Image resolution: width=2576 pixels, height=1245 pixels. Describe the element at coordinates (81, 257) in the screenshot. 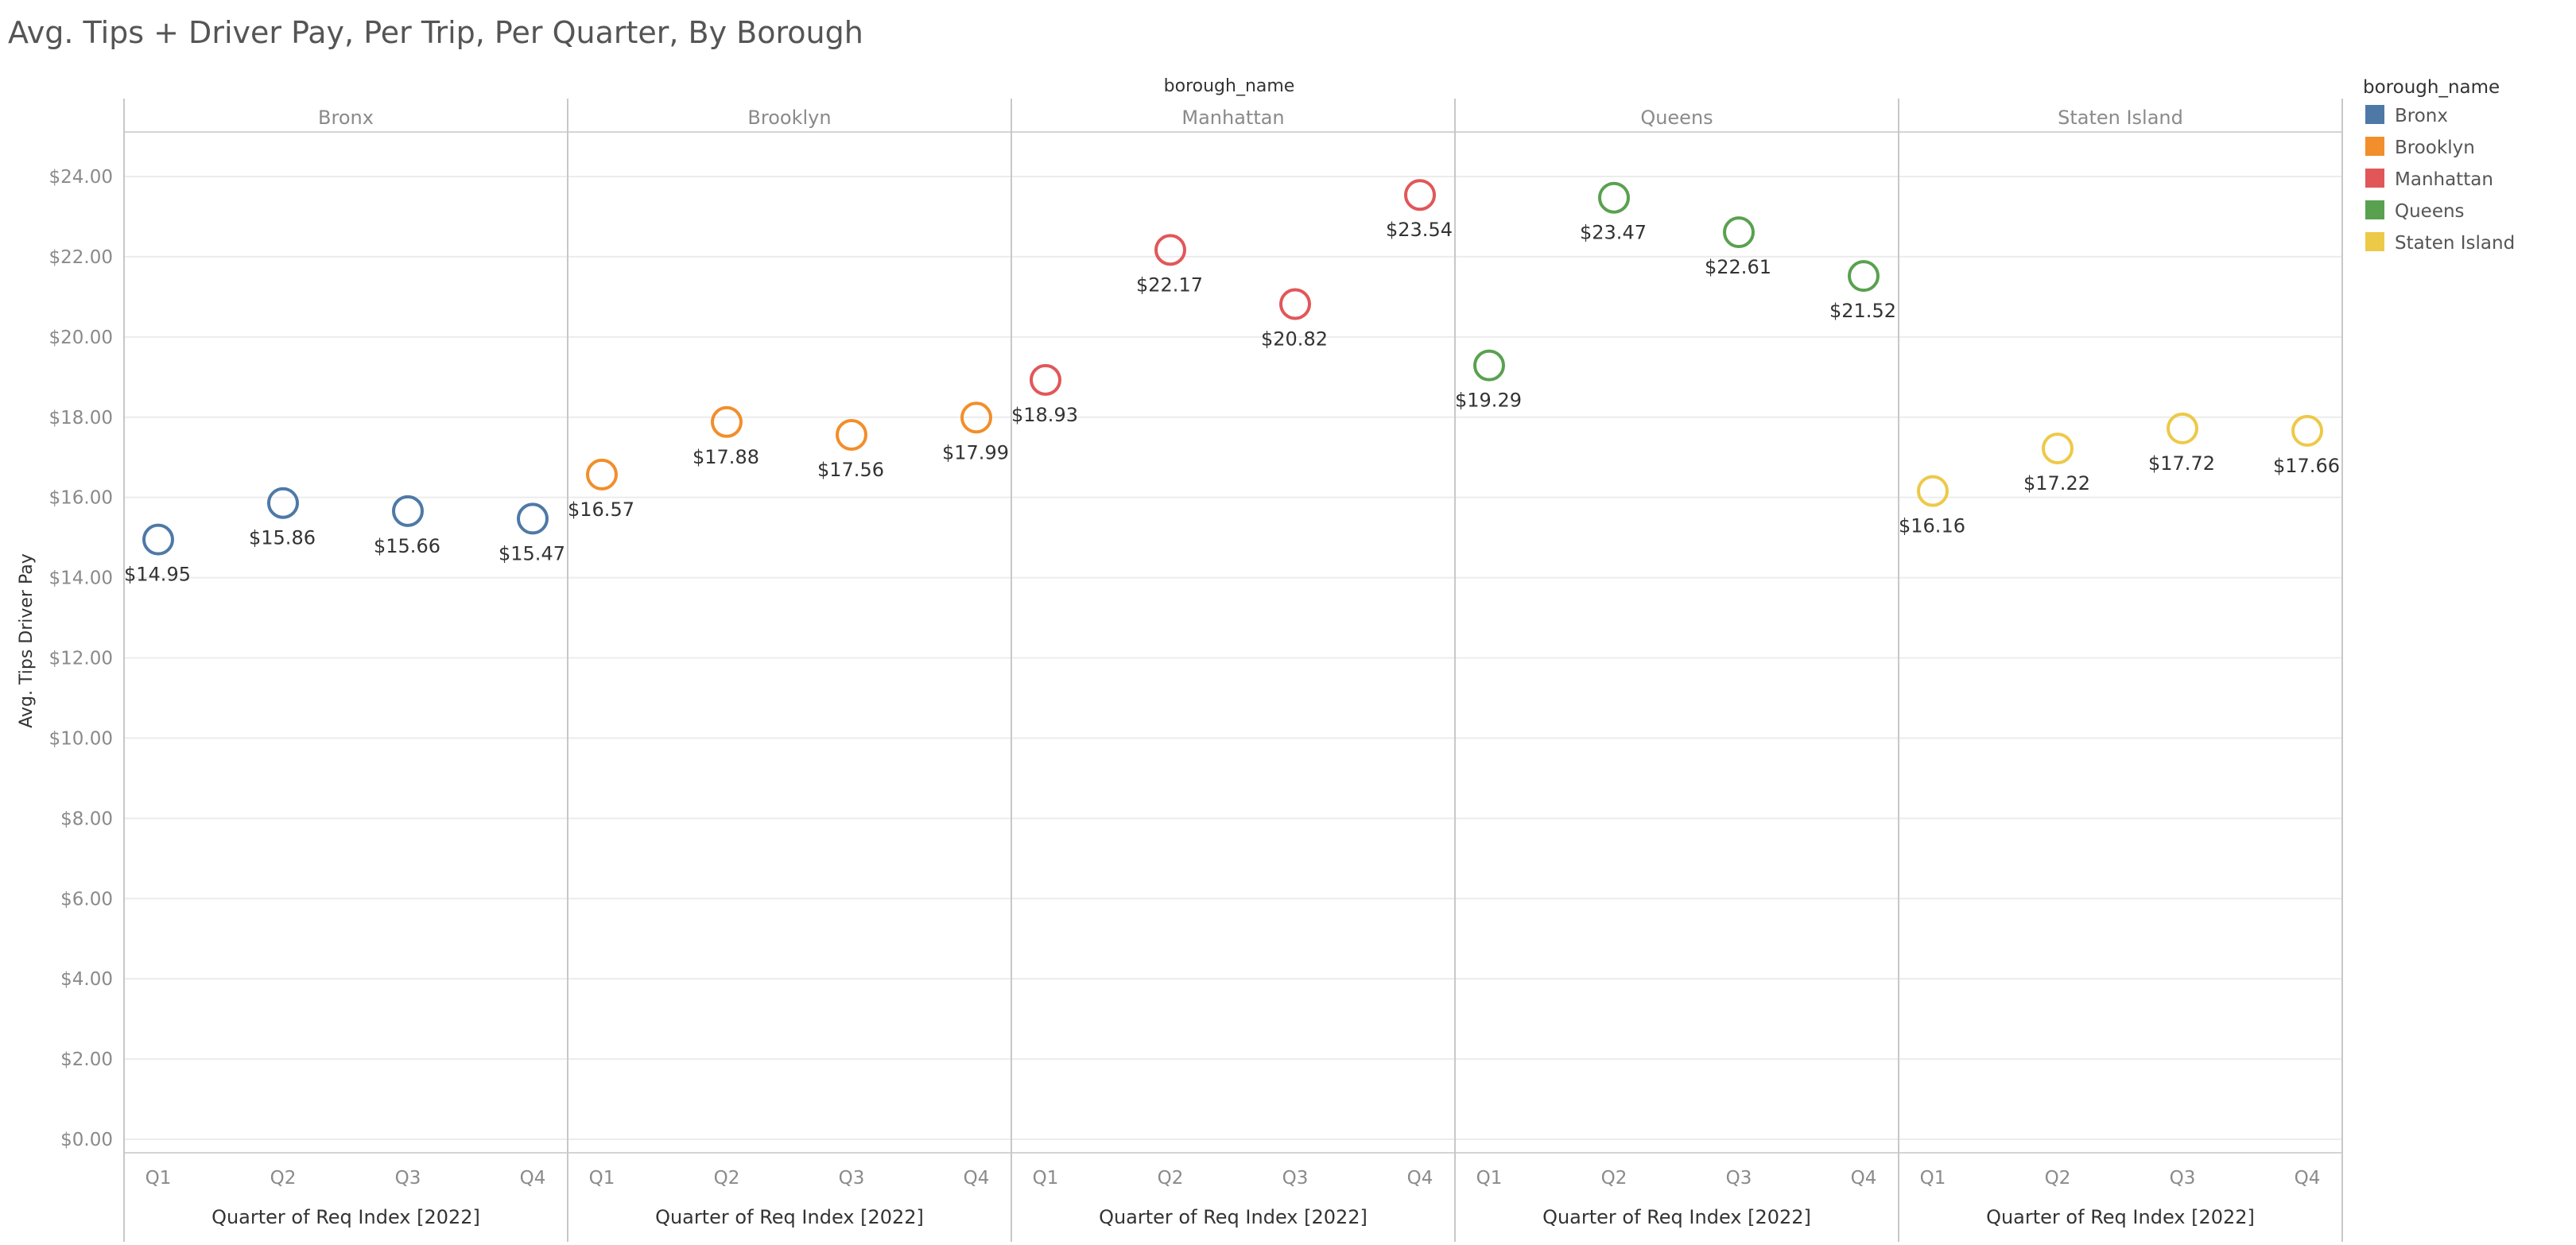

I see `y-tick-label: $22.00` at that location.